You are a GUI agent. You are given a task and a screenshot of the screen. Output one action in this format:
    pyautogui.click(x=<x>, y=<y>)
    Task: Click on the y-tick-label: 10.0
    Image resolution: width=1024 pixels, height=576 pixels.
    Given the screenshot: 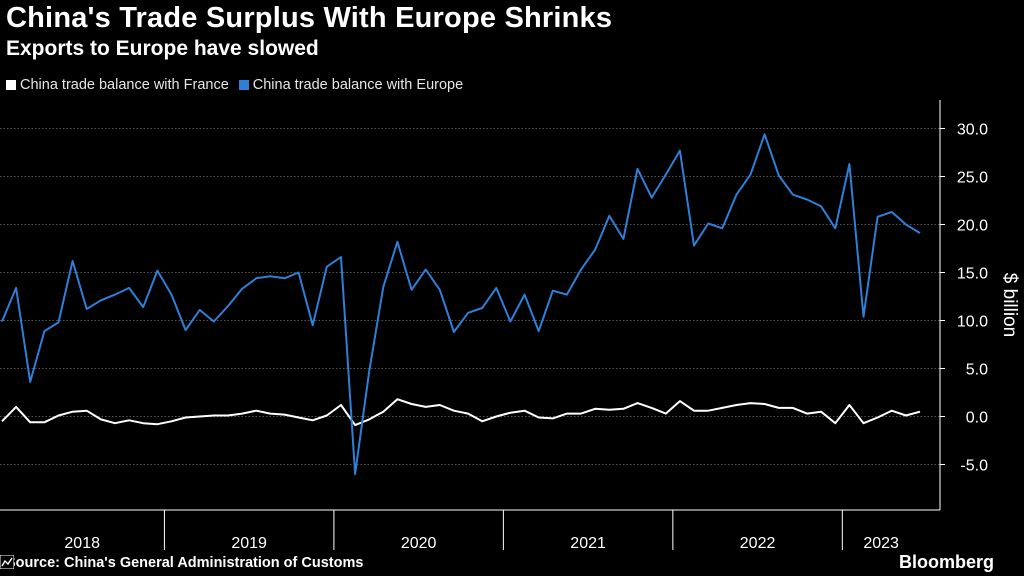 What is the action you would take?
    pyautogui.click(x=972, y=322)
    